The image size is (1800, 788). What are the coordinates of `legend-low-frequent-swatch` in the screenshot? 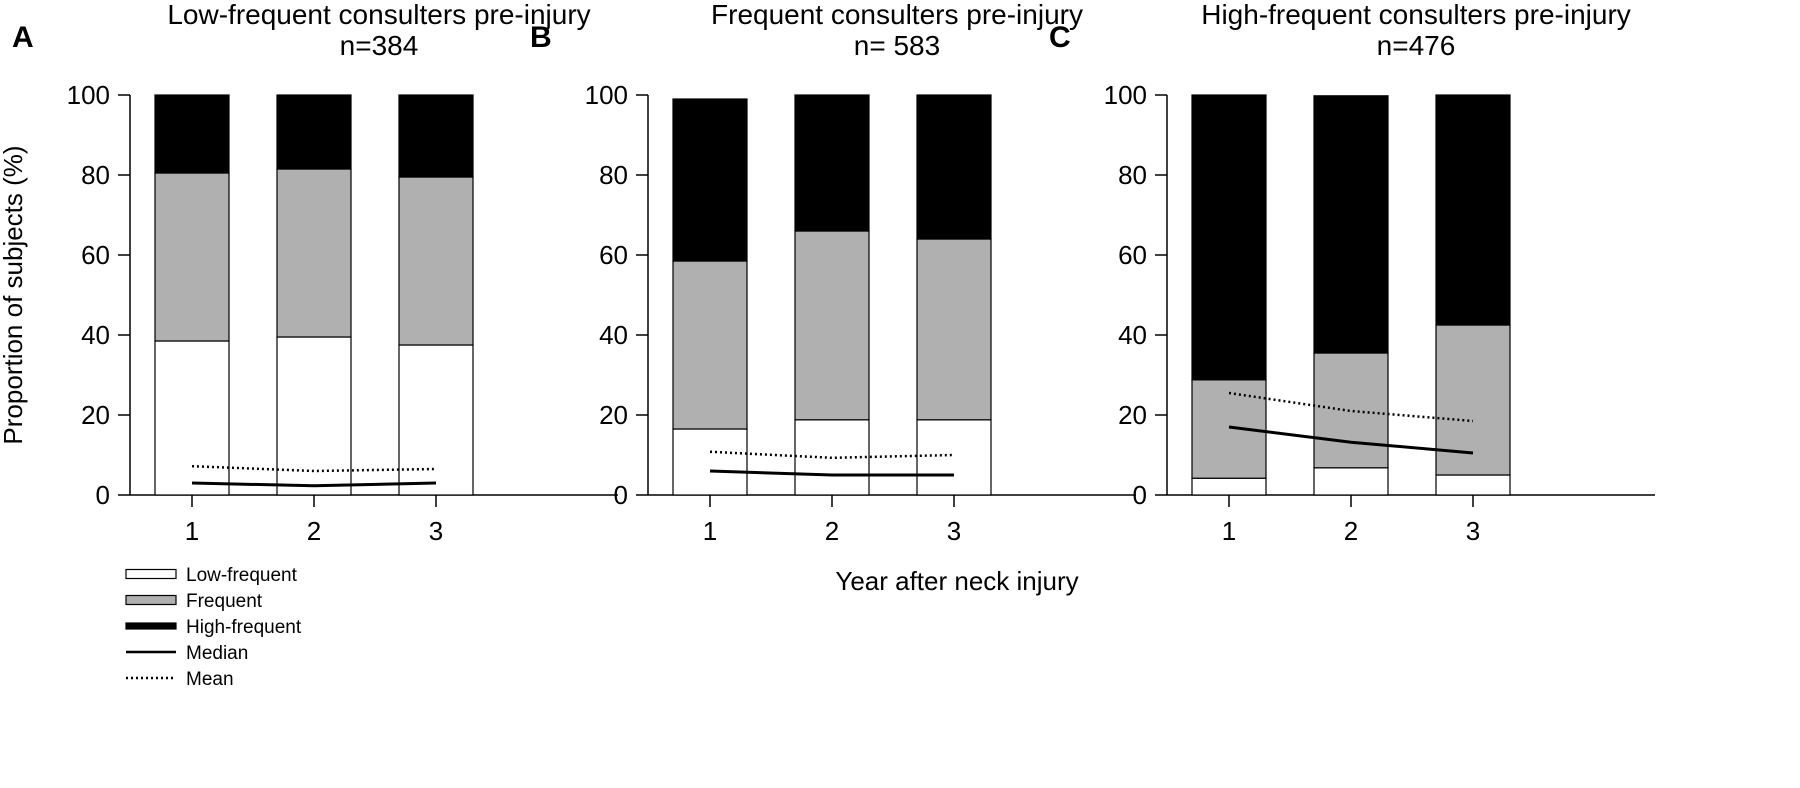 It's located at (151, 574).